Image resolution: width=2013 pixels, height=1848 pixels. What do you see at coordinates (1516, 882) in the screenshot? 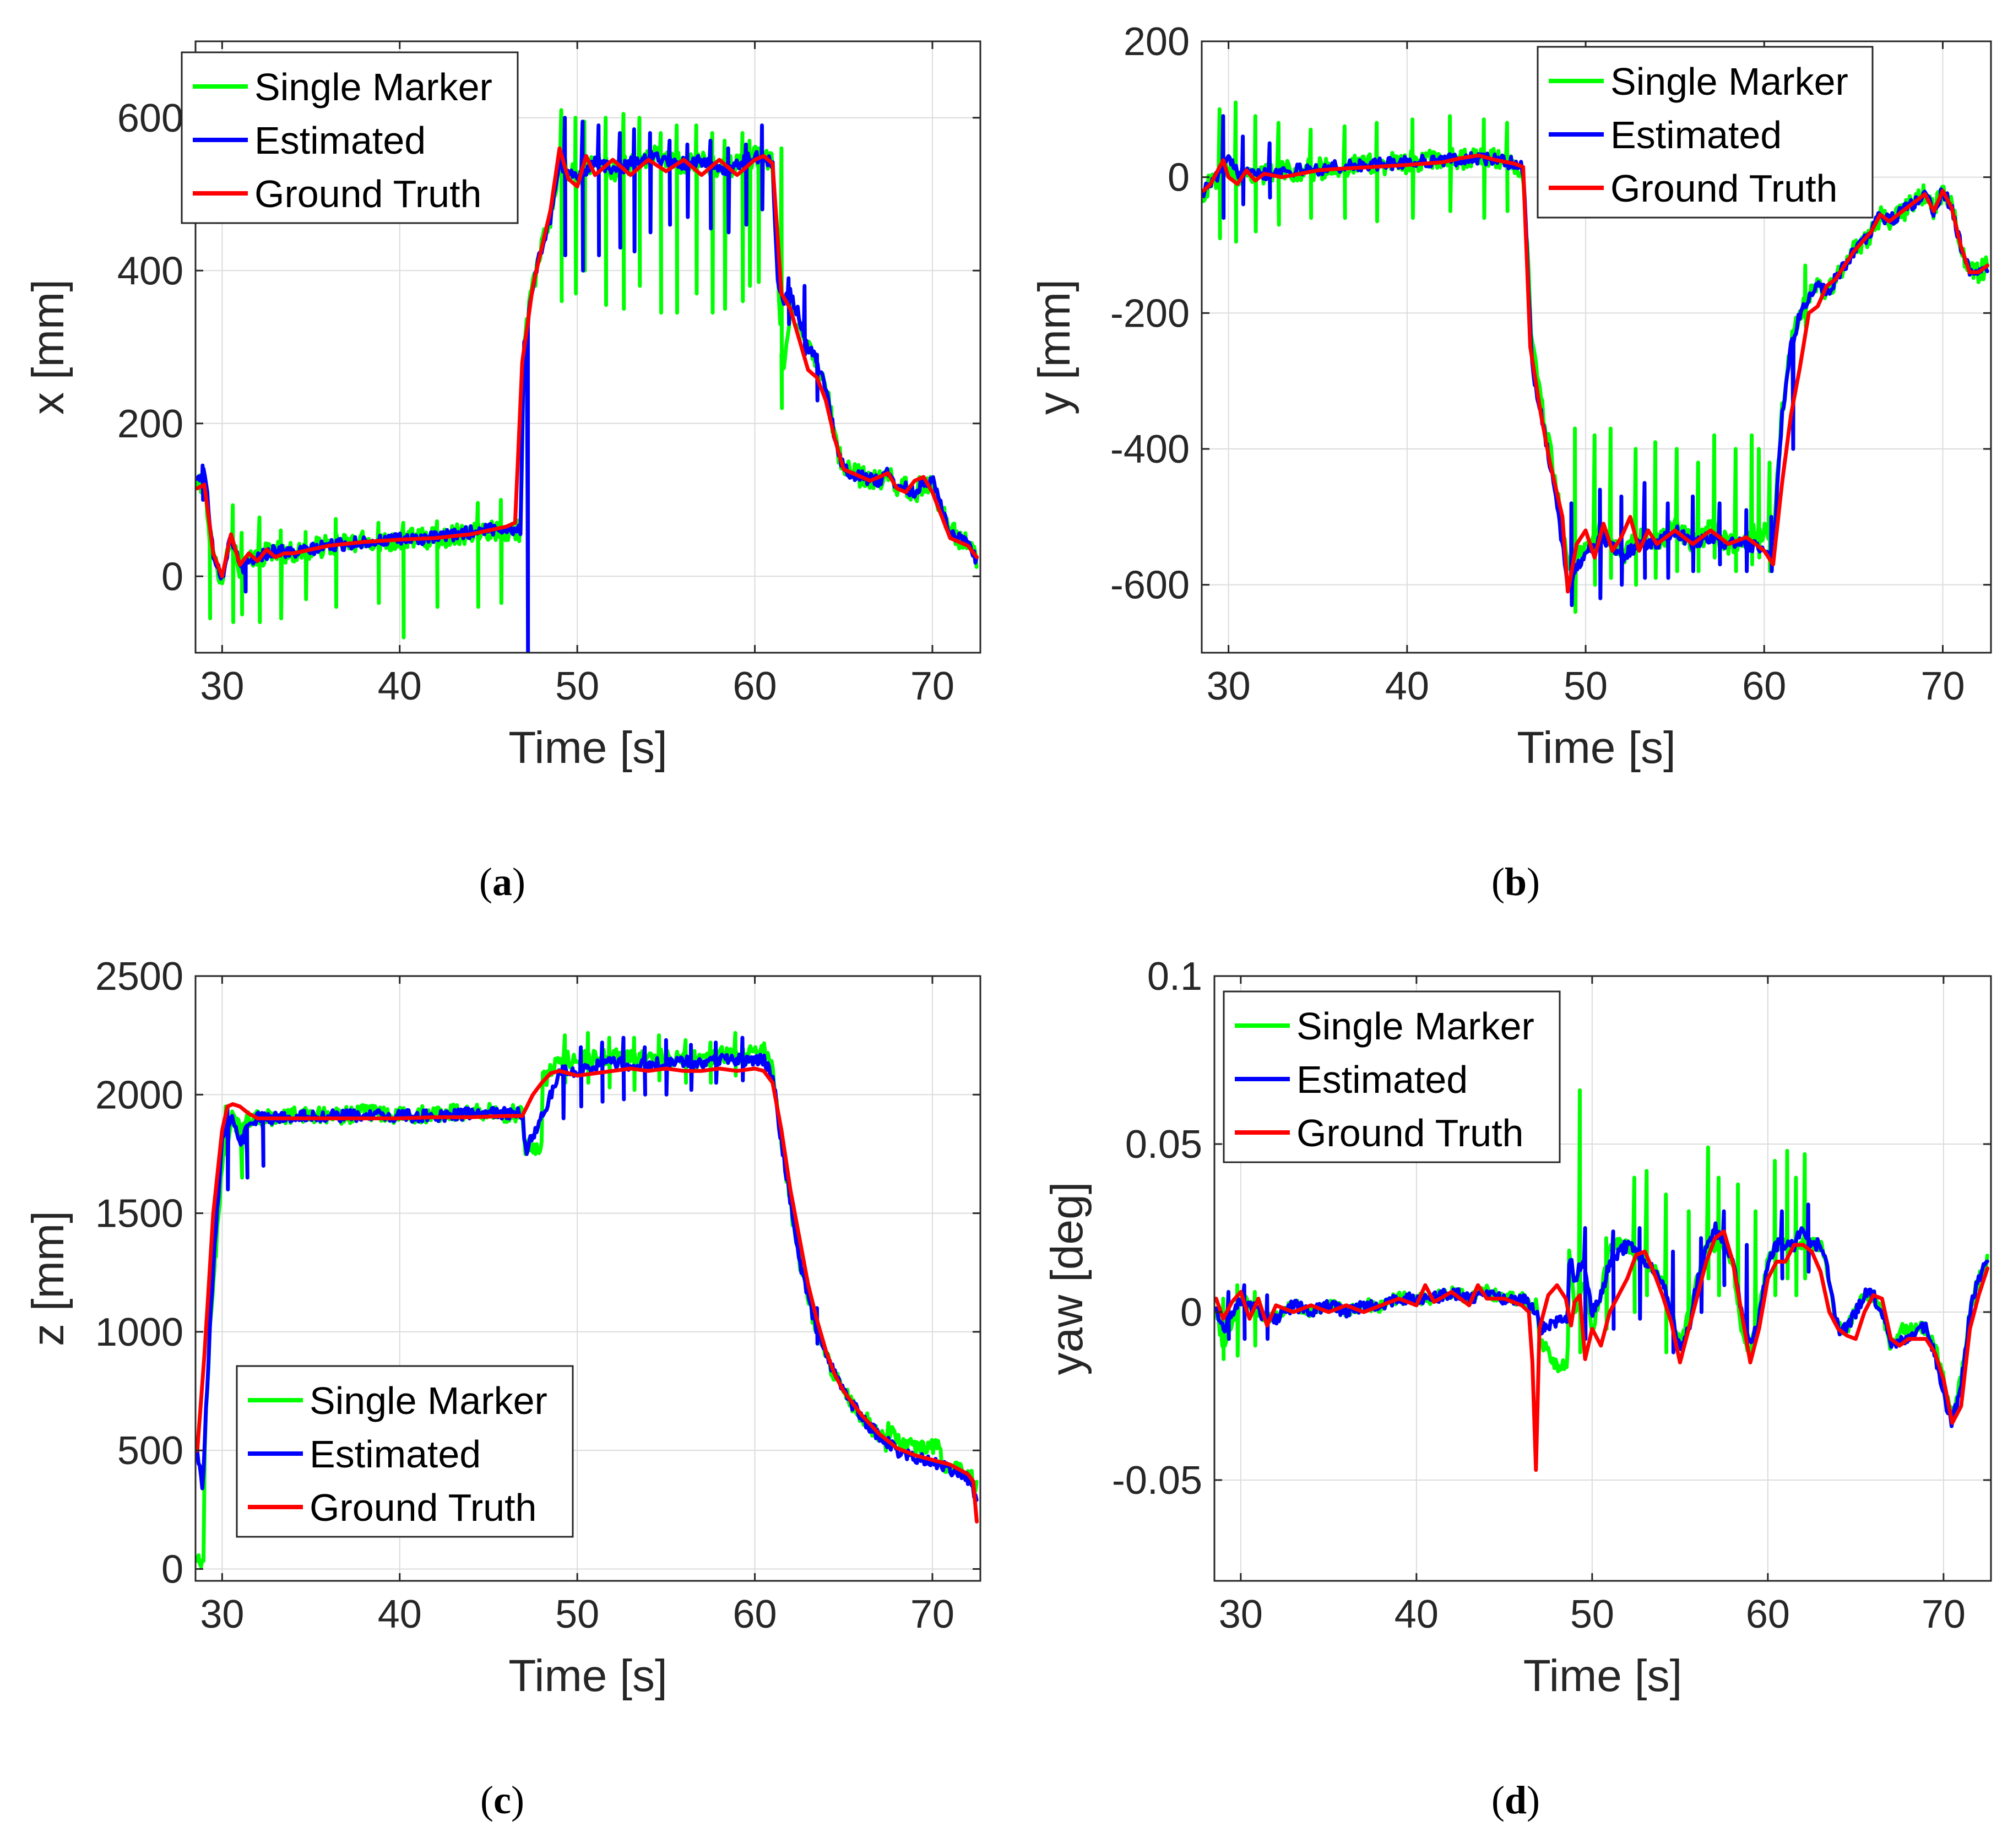
I see `panel-caption: (b)` at bounding box center [1516, 882].